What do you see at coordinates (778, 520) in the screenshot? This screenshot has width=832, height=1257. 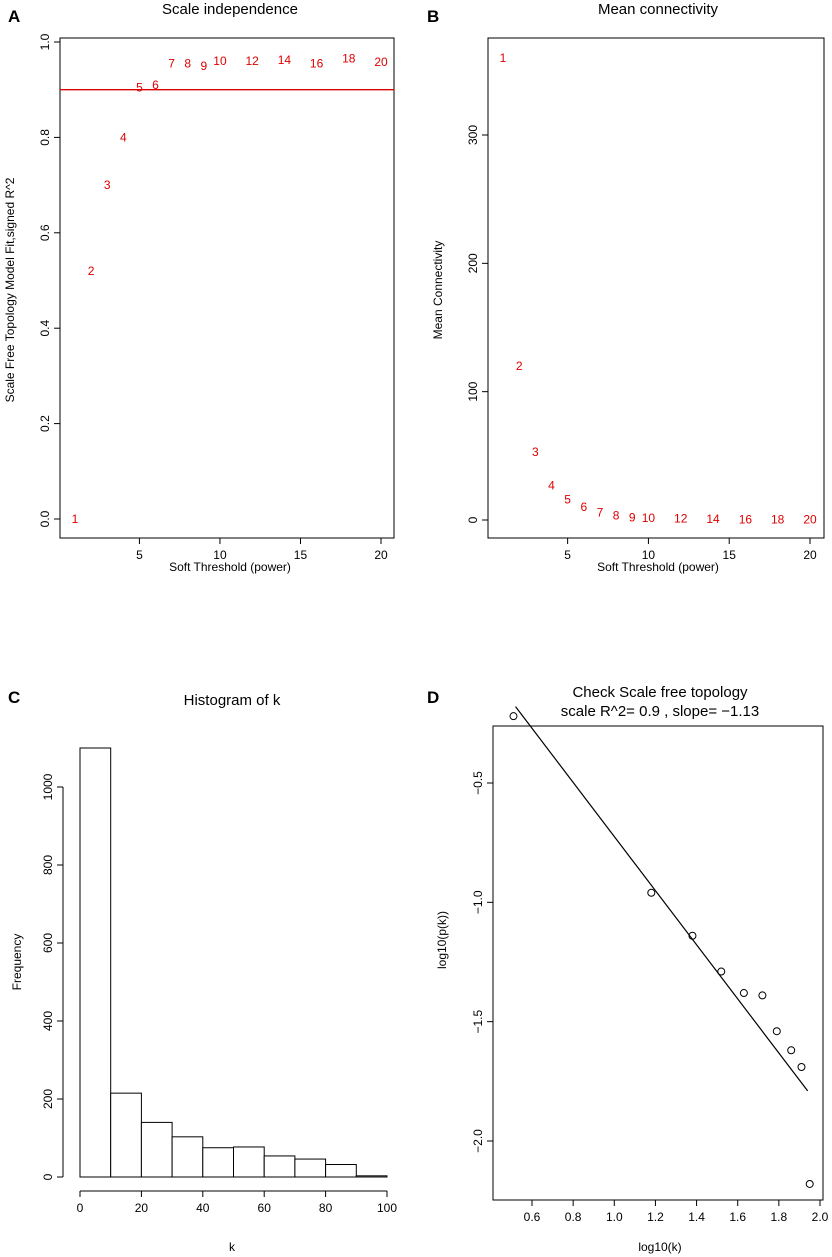 I see `point-label: 18` at bounding box center [778, 520].